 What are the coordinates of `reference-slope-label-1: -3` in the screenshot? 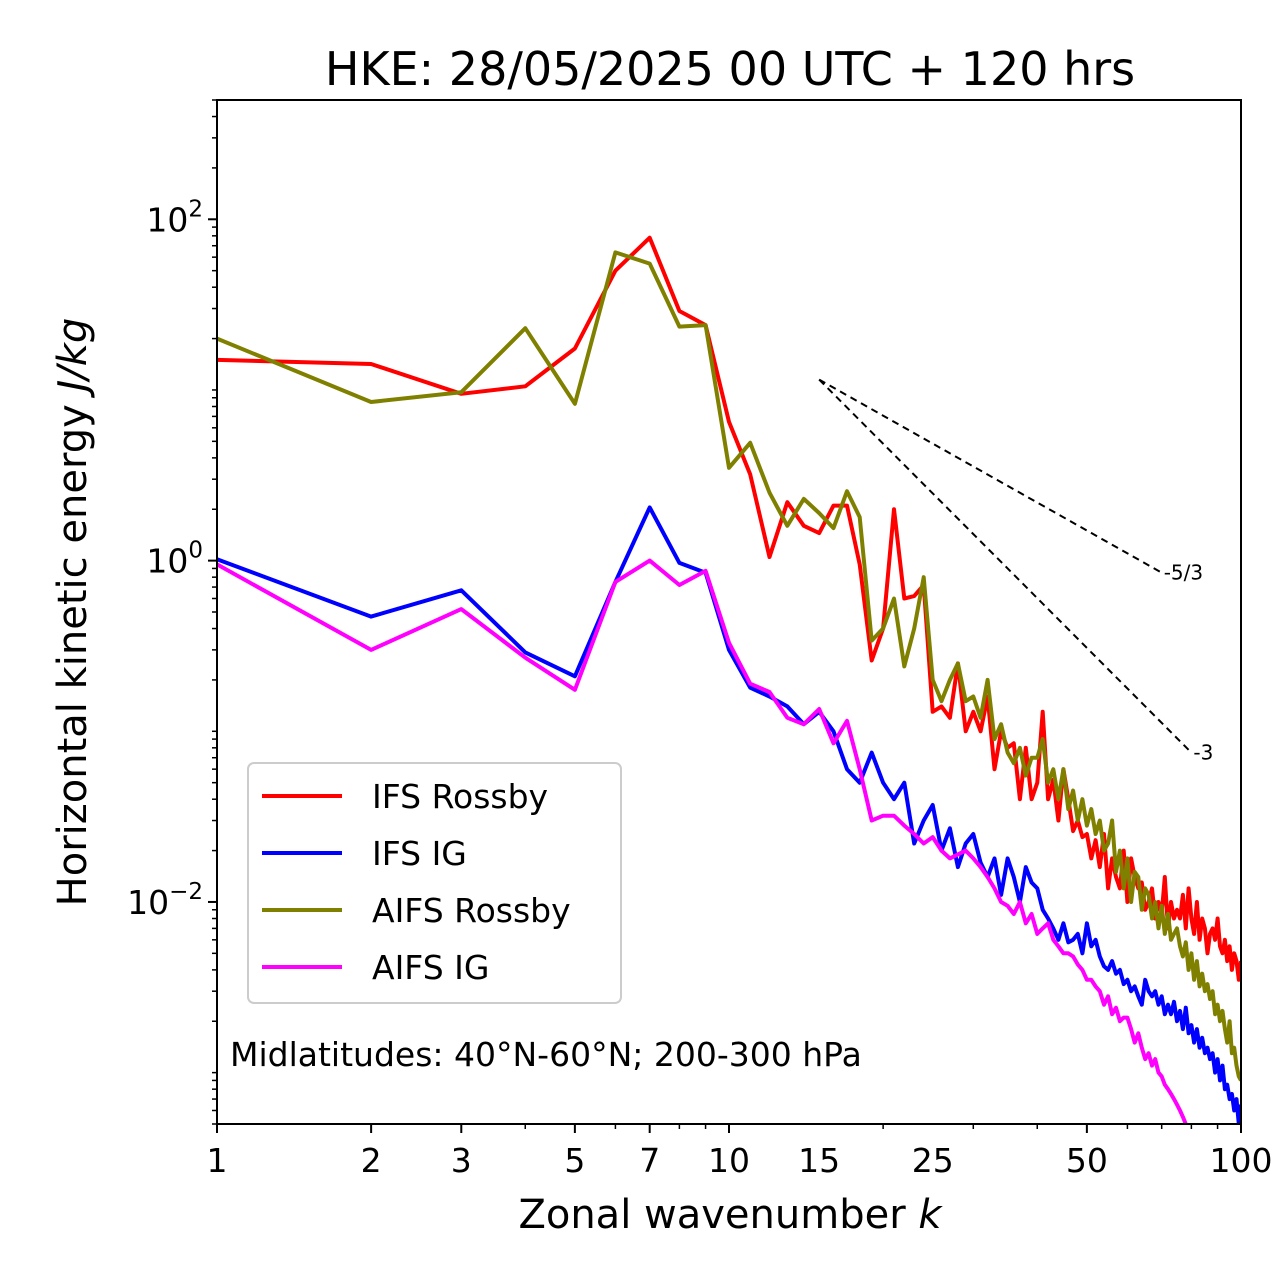 It's located at (1203, 753).